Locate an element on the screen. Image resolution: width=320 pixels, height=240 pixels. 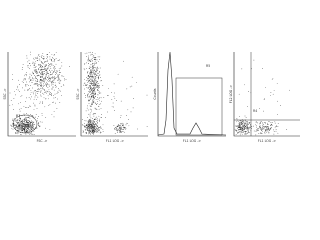
panel-4-axes is located at coordinates (266, 94).